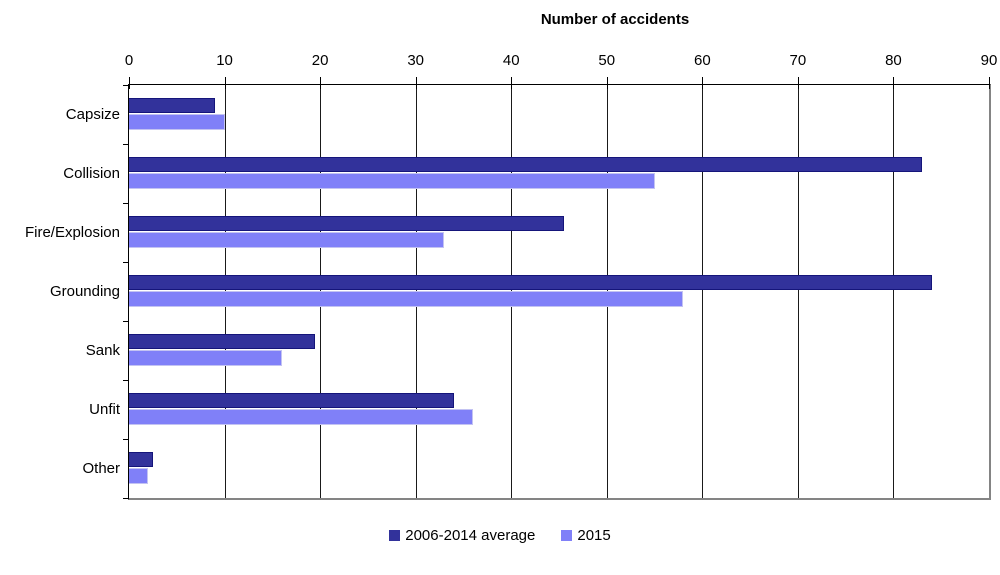 This screenshot has height=575, width=1000. What do you see at coordinates (989, 60) in the screenshot?
I see `x-axis-tick-label: 90` at bounding box center [989, 60].